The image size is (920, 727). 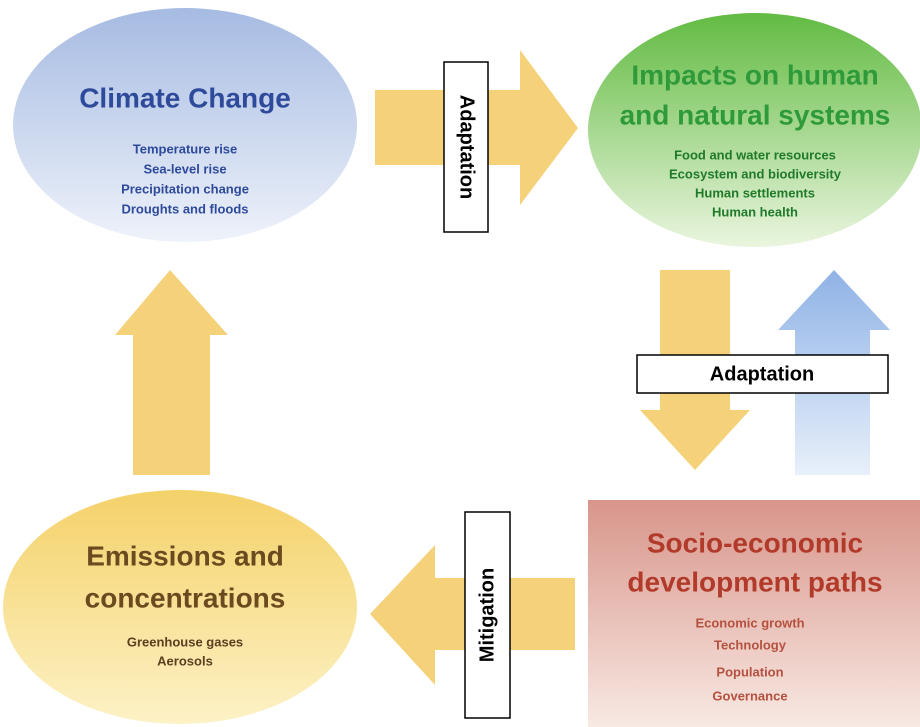 I want to click on node-item: Human health, so click(x=755, y=211).